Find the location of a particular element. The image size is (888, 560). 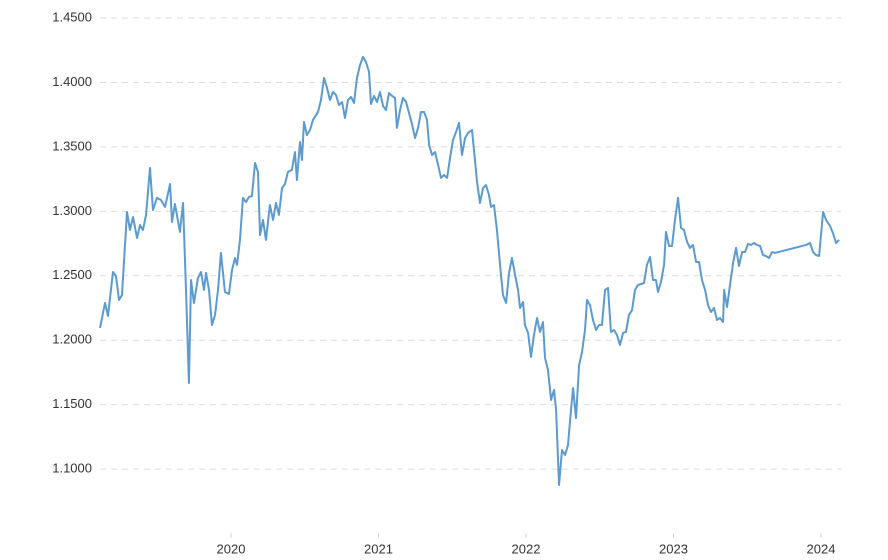

x-tick-label: 2022 is located at coordinates (526, 548).